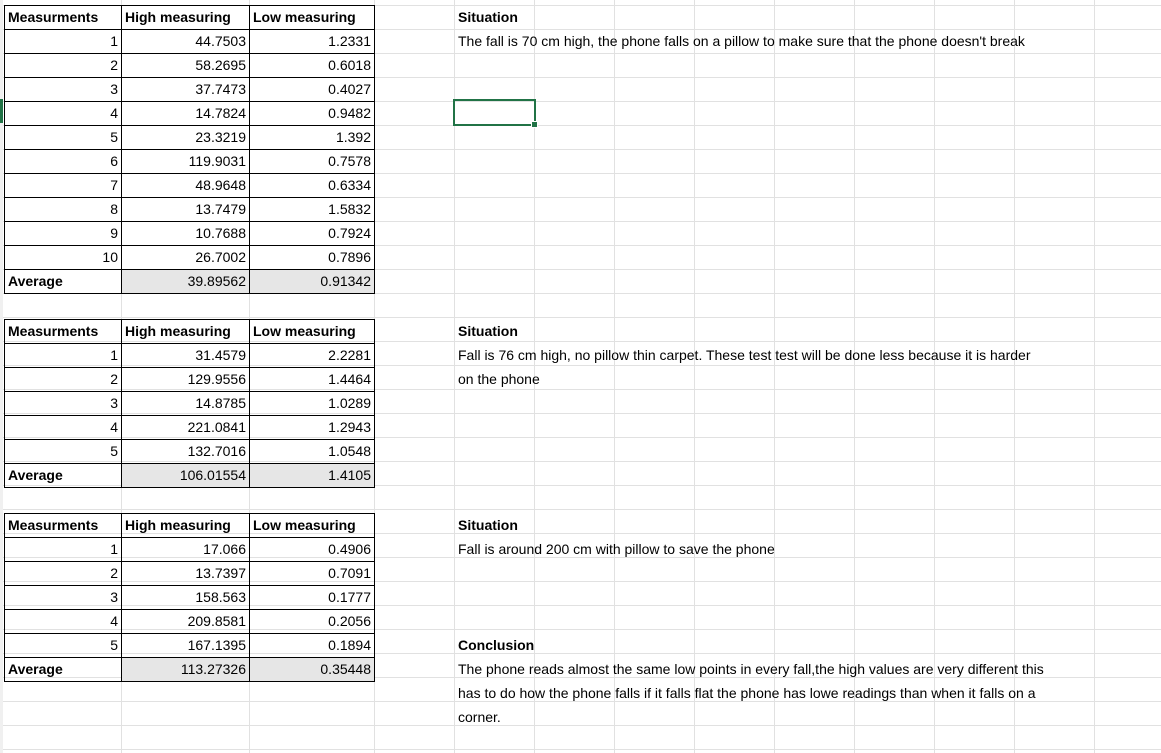 The height and width of the screenshot is (753, 1161). What do you see at coordinates (220, 597) in the screenshot?
I see `high-value-cell: 158.563` at bounding box center [220, 597].